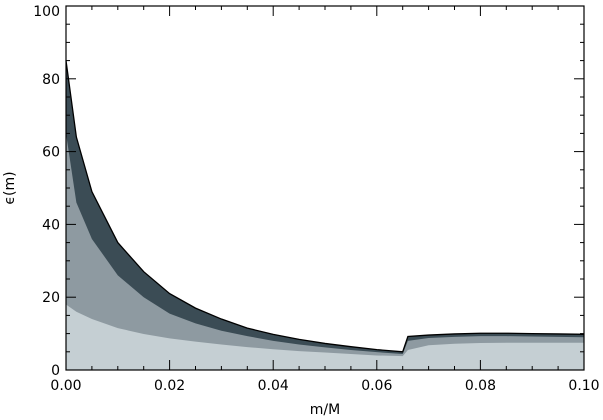  I want to click on y-tick-label: 0, so click(55, 371).